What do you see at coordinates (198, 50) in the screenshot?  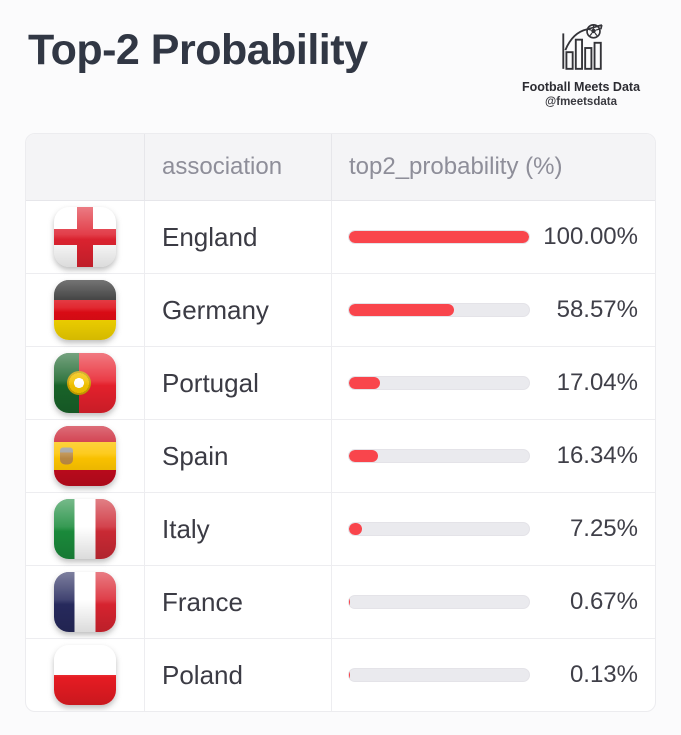 I see `page-title: Top-2 Probability` at bounding box center [198, 50].